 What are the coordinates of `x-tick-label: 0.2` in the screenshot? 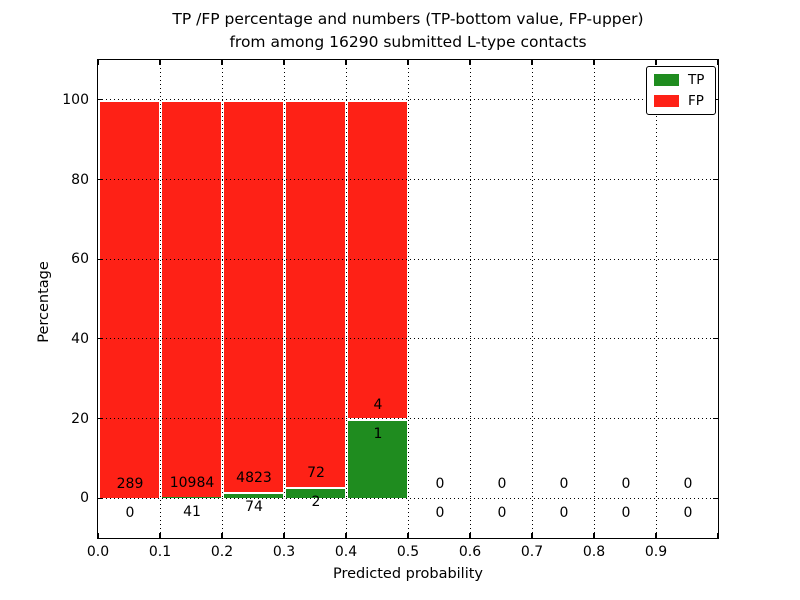 It's located at (222, 552).